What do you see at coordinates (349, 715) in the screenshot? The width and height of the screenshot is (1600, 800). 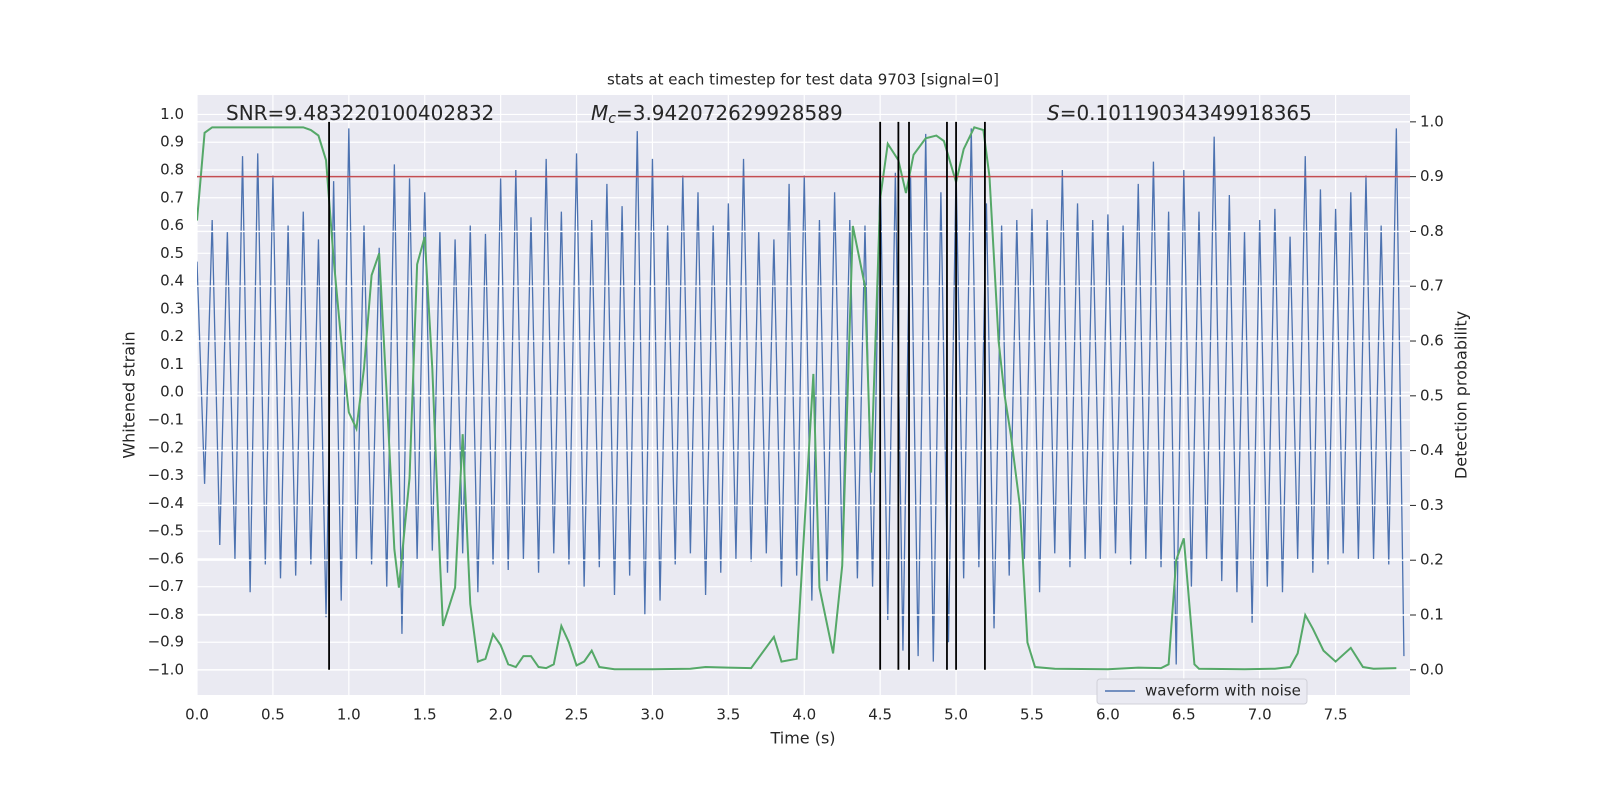 I see `x-tick-label: 1.0` at bounding box center [349, 715].